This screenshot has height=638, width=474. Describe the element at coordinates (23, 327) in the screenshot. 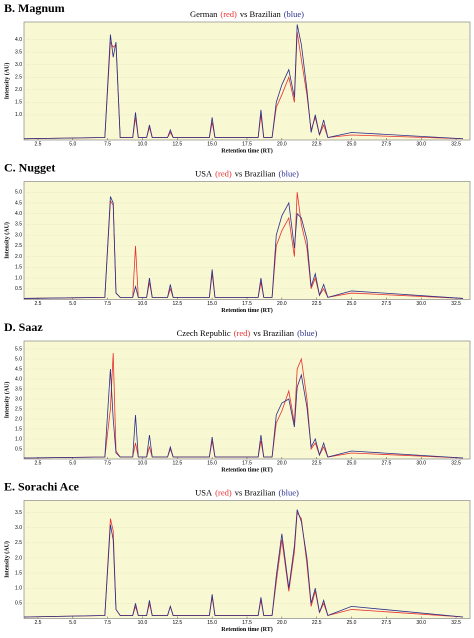

I see `panel-title: D. Saaz` at that location.